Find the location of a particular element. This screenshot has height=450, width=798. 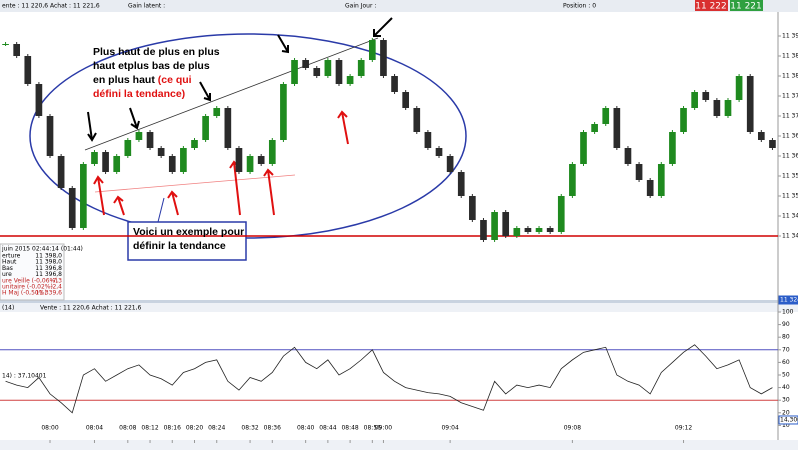

quote: ente : 11 220,6 Achat : 11 221,6 is located at coordinates (51, 6).